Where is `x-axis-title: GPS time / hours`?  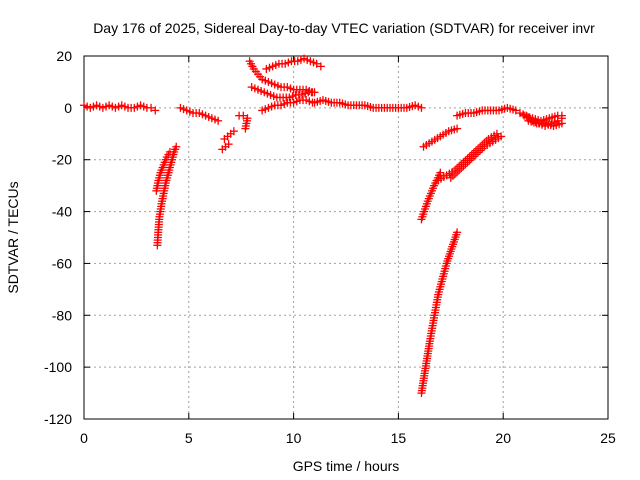 x-axis-title: GPS time / hours is located at coordinates (346, 466).